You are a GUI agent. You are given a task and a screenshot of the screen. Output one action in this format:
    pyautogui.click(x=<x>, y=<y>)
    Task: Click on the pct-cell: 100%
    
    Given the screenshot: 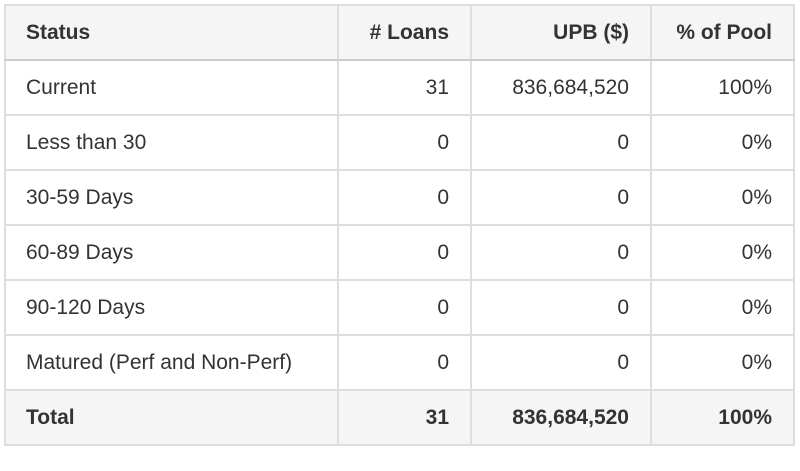 What is the action you would take?
    pyautogui.click(x=722, y=87)
    